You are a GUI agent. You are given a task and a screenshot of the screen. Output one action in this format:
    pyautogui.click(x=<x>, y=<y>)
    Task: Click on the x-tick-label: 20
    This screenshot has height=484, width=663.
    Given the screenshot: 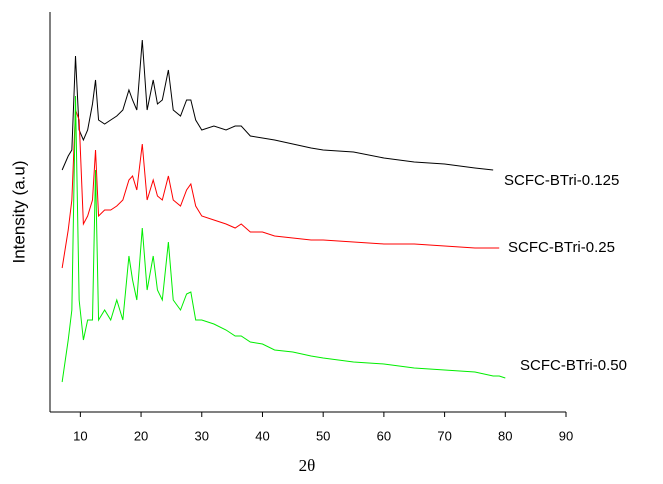 What is the action you would take?
    pyautogui.click(x=141, y=435)
    